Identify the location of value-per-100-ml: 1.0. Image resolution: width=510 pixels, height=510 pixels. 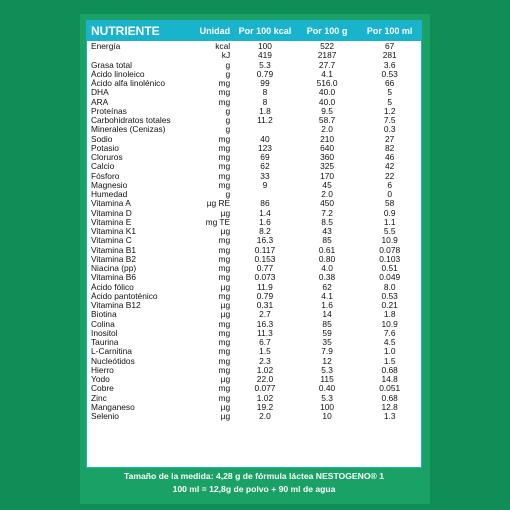
(389, 351).